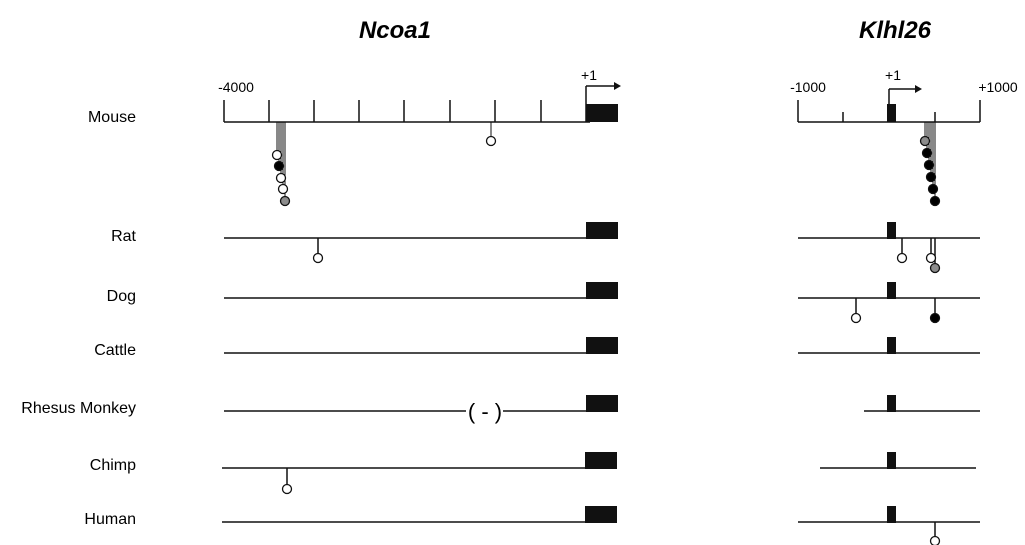 This screenshot has height=545, width=1025. What do you see at coordinates (589, 75) in the screenshot?
I see `ncoa1-axis-tss-label: +1` at bounding box center [589, 75].